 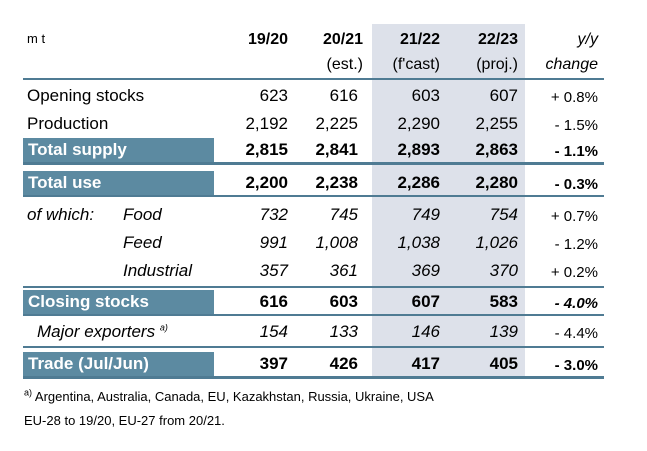 What do you see at coordinates (88, 301) in the screenshot?
I see `row-label-closing-stocks: Closing stocks` at bounding box center [88, 301].